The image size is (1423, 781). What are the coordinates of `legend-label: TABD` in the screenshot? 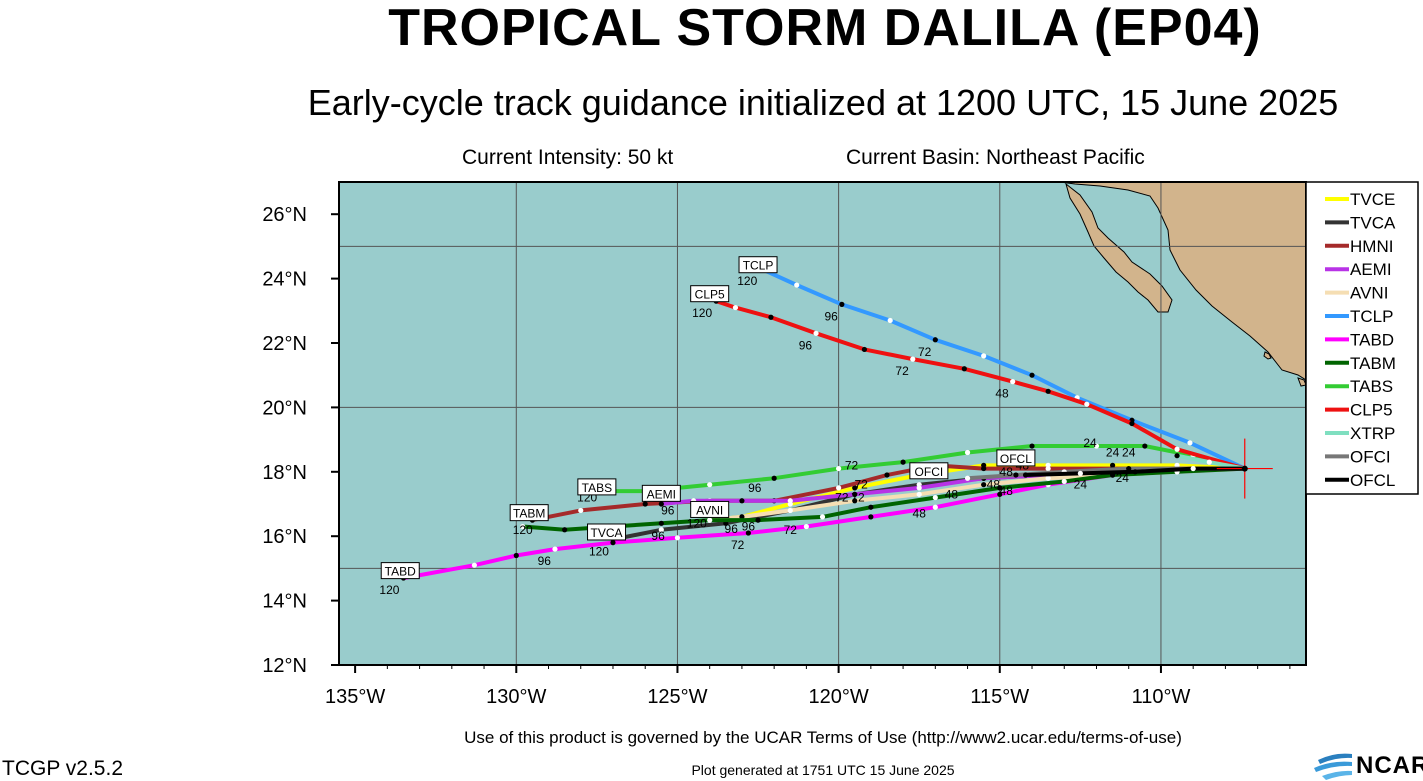 It's located at (1372, 339).